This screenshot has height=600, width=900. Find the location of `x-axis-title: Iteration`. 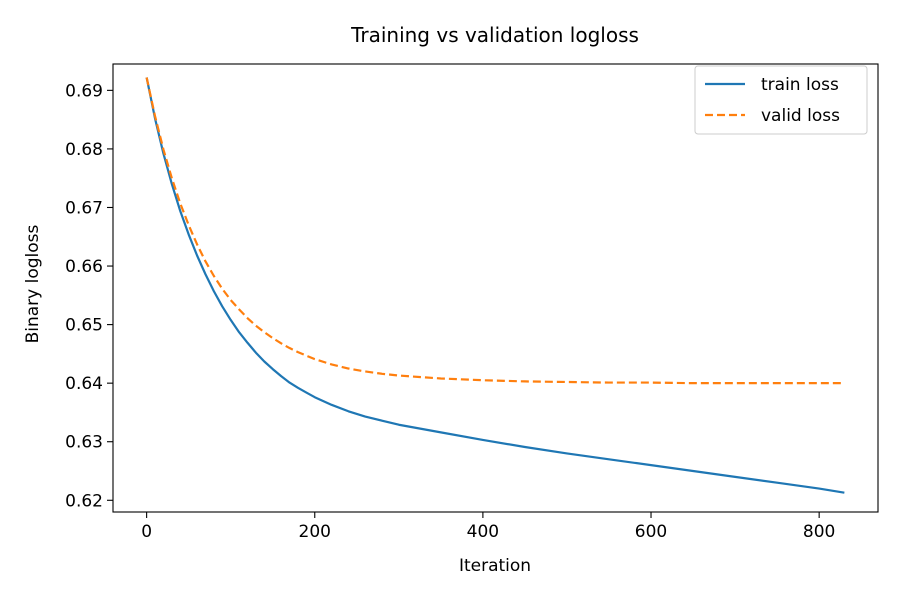

x-axis-title: Iteration is located at coordinates (495, 566).